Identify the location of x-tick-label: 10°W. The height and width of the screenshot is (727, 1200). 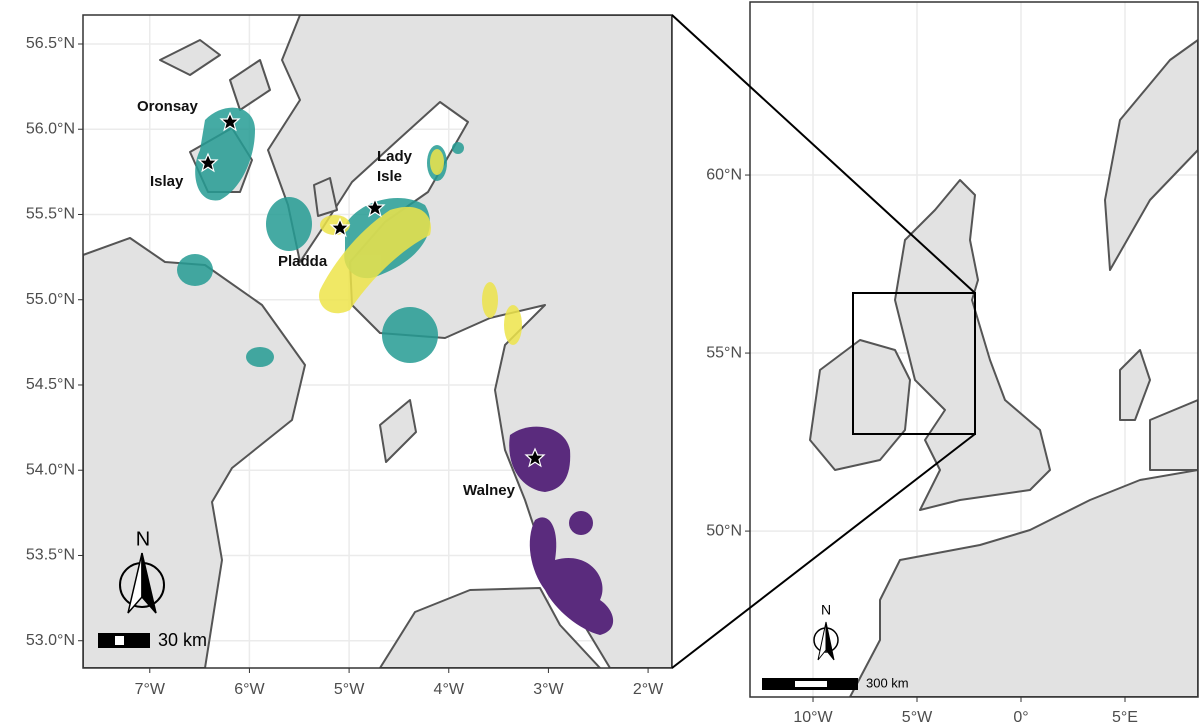
(813, 717).